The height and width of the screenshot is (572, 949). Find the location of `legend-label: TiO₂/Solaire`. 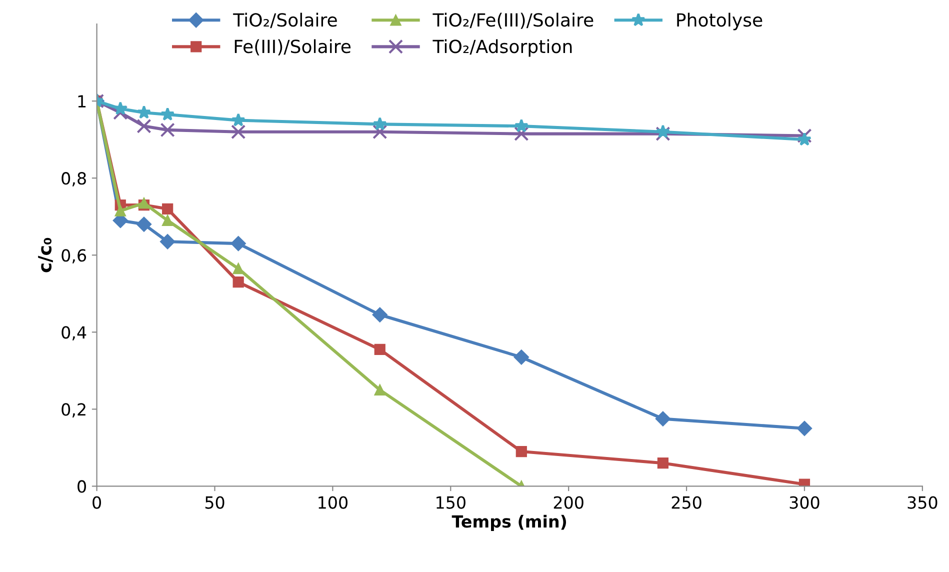

legend-label: TiO₂/Solaire is located at coordinates (285, 20).